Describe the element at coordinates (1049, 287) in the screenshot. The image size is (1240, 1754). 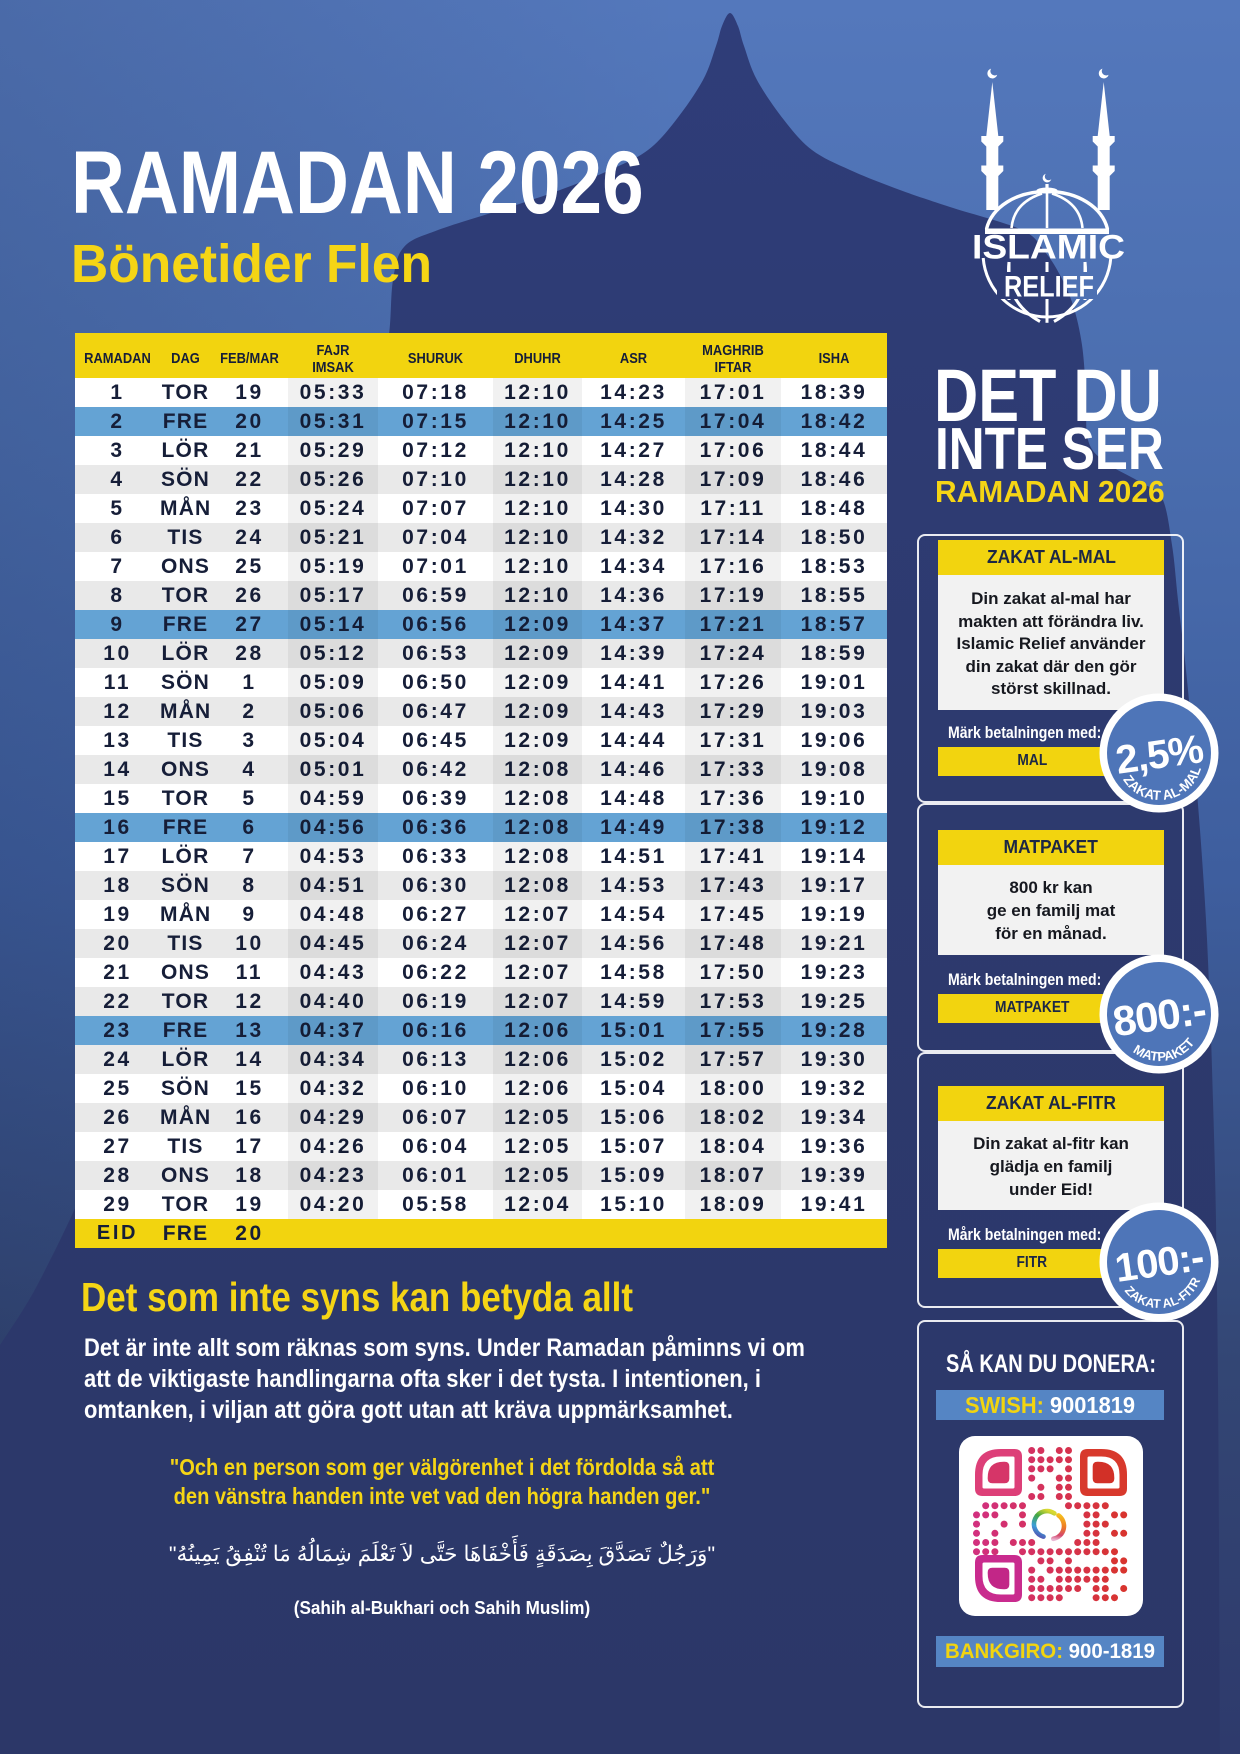
I see `svg-text: RELIEF` at that location.